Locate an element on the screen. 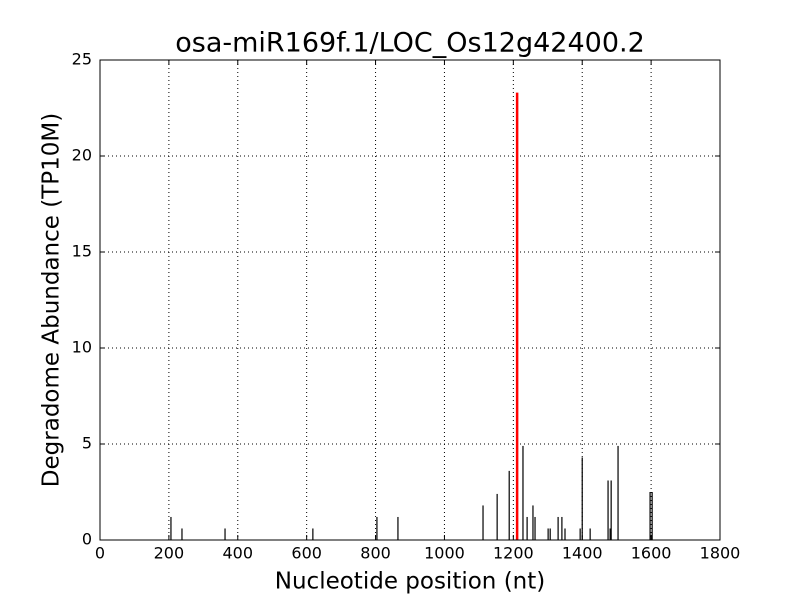  x-tick-label: 1200 is located at coordinates (513, 553).